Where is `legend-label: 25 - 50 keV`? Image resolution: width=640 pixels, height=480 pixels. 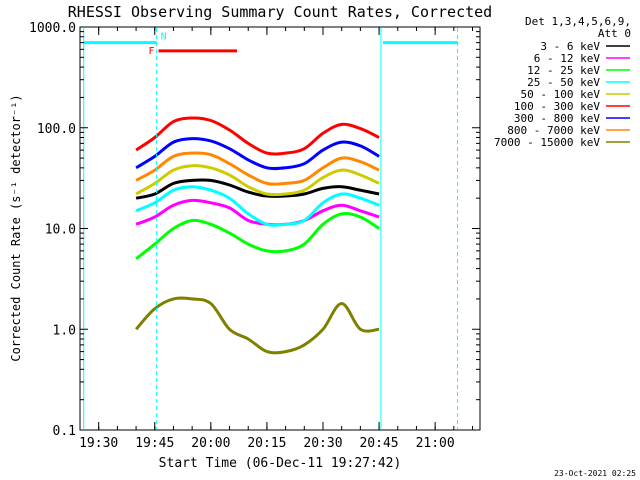
legend-label: 25 - 50 keV is located at coordinates (563, 82).